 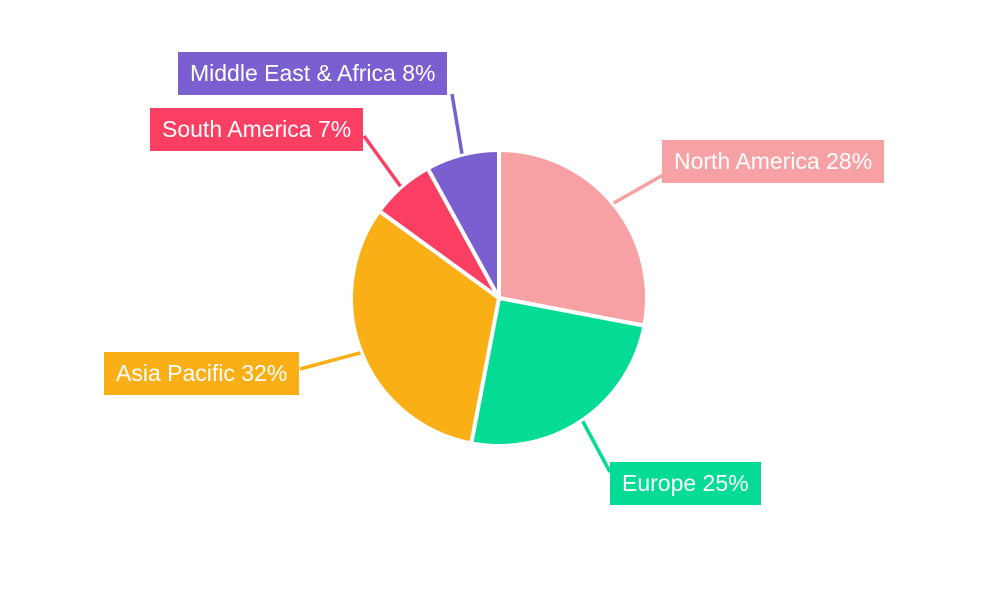 I want to click on leader-line-asia-pacific, so click(x=330, y=361).